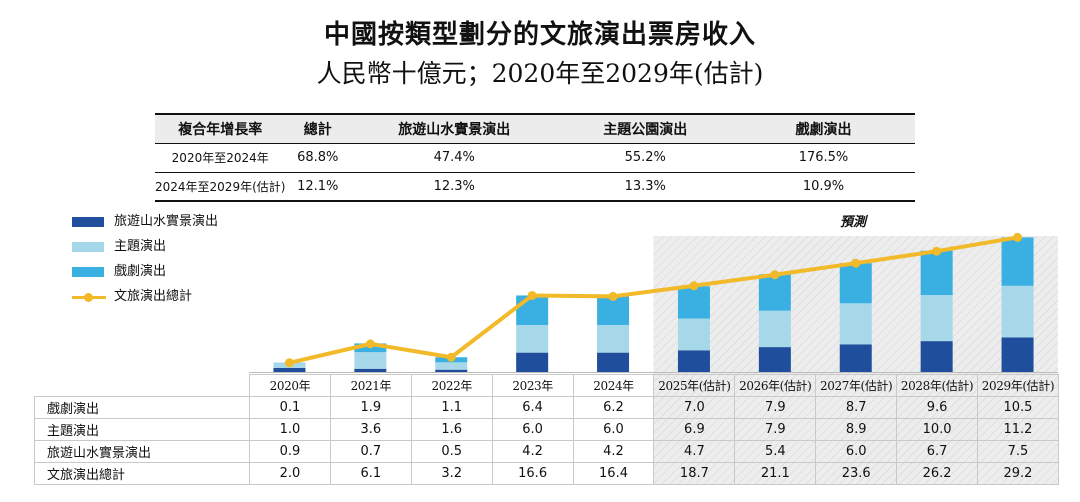  What do you see at coordinates (694, 407) in the screenshot?
I see `data-value: 7.0` at bounding box center [694, 407].